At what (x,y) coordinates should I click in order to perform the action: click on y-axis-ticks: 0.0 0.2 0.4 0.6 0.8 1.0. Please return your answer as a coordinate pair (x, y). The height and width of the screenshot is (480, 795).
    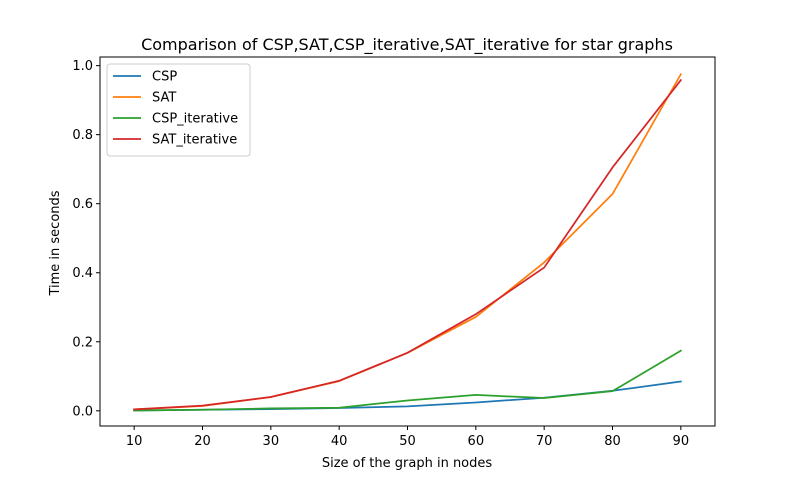
    Looking at the image, I should click on (86, 239).